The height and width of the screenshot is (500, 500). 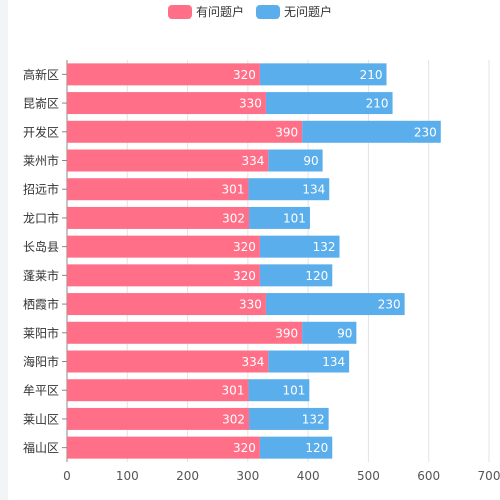 I want to click on legend-label-no-problem: 无问题户, so click(x=308, y=12).